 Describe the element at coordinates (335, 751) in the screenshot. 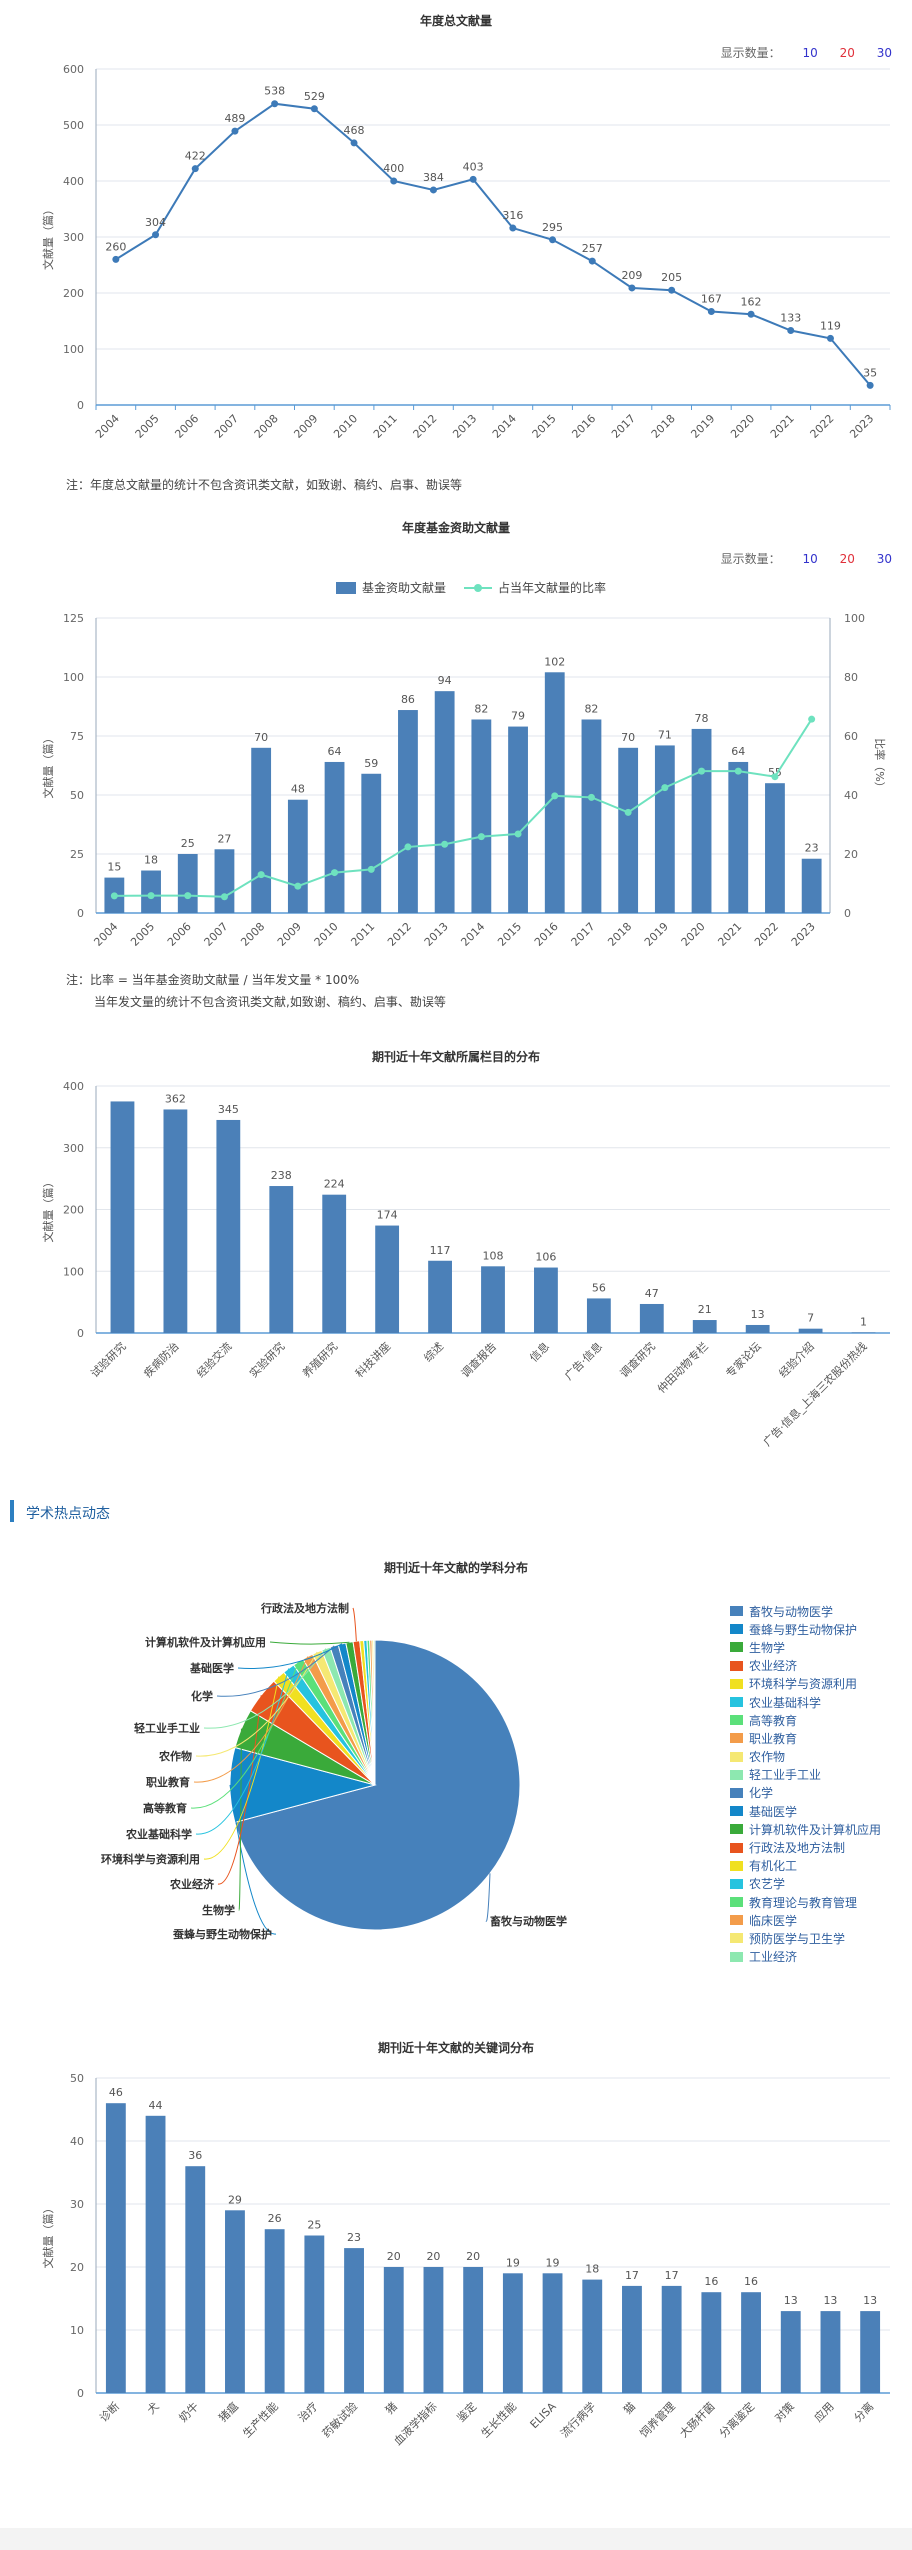

I see `bar-value-label: 64` at that location.